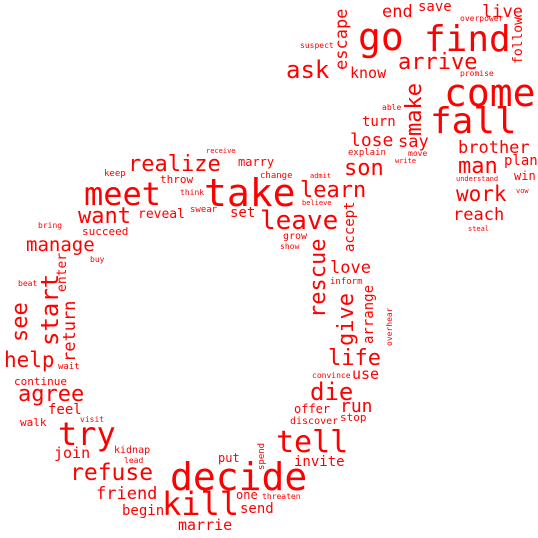 The height and width of the screenshot is (538, 538). Describe the element at coordinates (518, 40) in the screenshot. I see `word-follow: follow` at that location.